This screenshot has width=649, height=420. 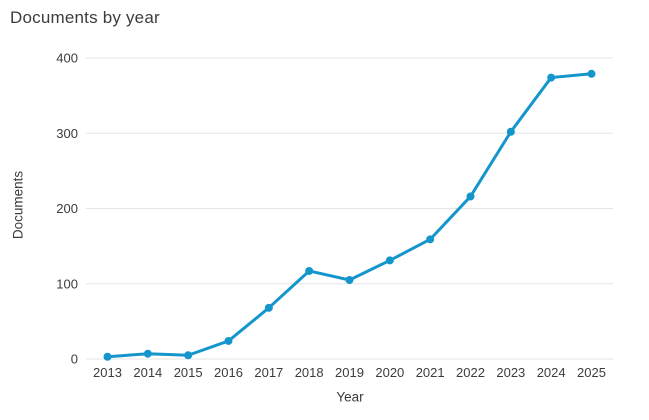 I want to click on x-tick-label: 2024, so click(x=551, y=372).